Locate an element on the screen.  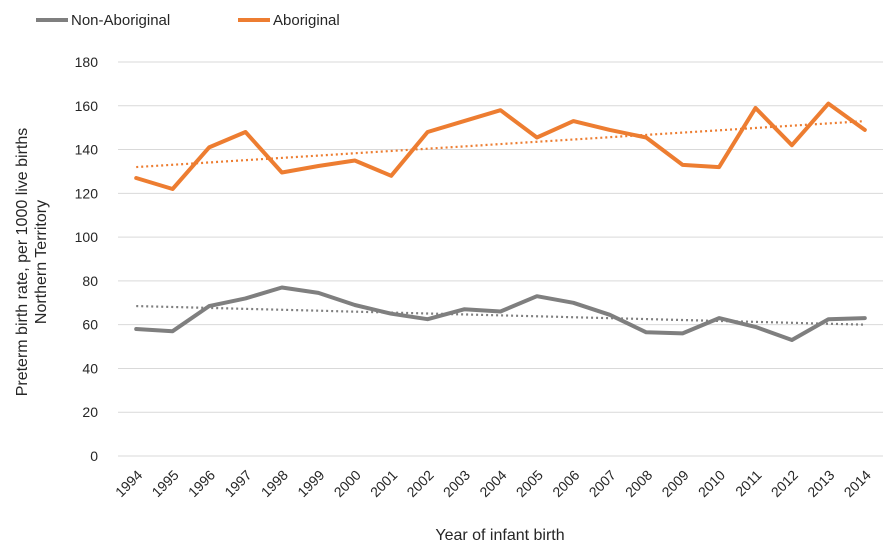
y-axis-tick-labels: 0 20 40 60 80 100 120 140 160 180 is located at coordinates (87, 259).